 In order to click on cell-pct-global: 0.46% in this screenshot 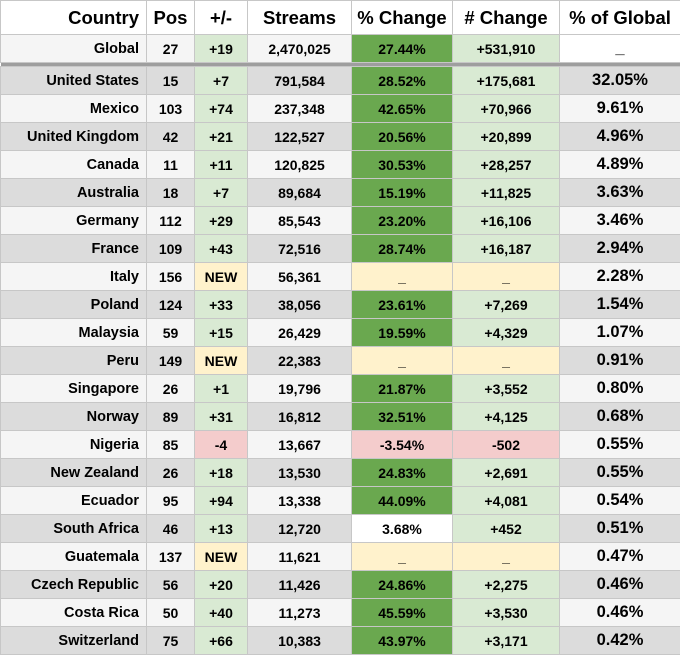, I will do `click(619, 584)`.